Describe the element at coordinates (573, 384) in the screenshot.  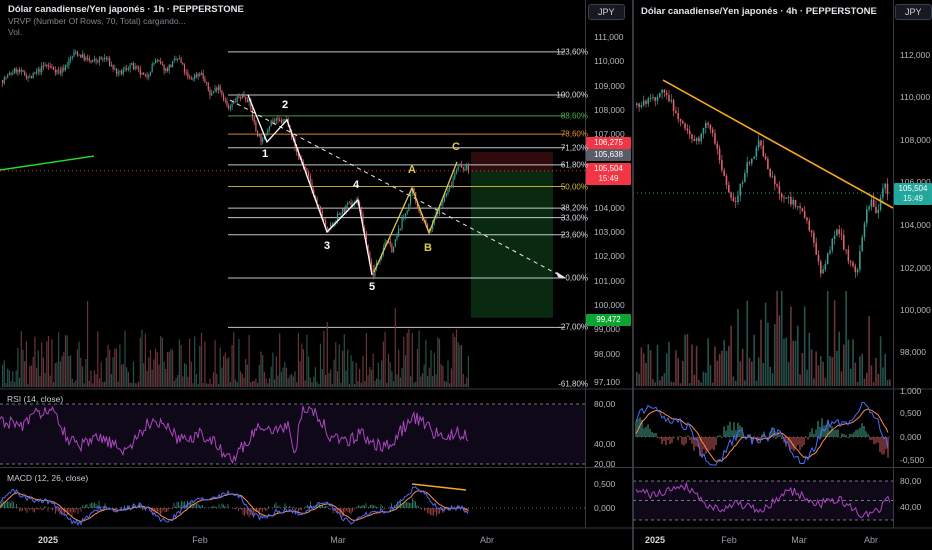
I see `fib-level-label: -61,80%` at that location.